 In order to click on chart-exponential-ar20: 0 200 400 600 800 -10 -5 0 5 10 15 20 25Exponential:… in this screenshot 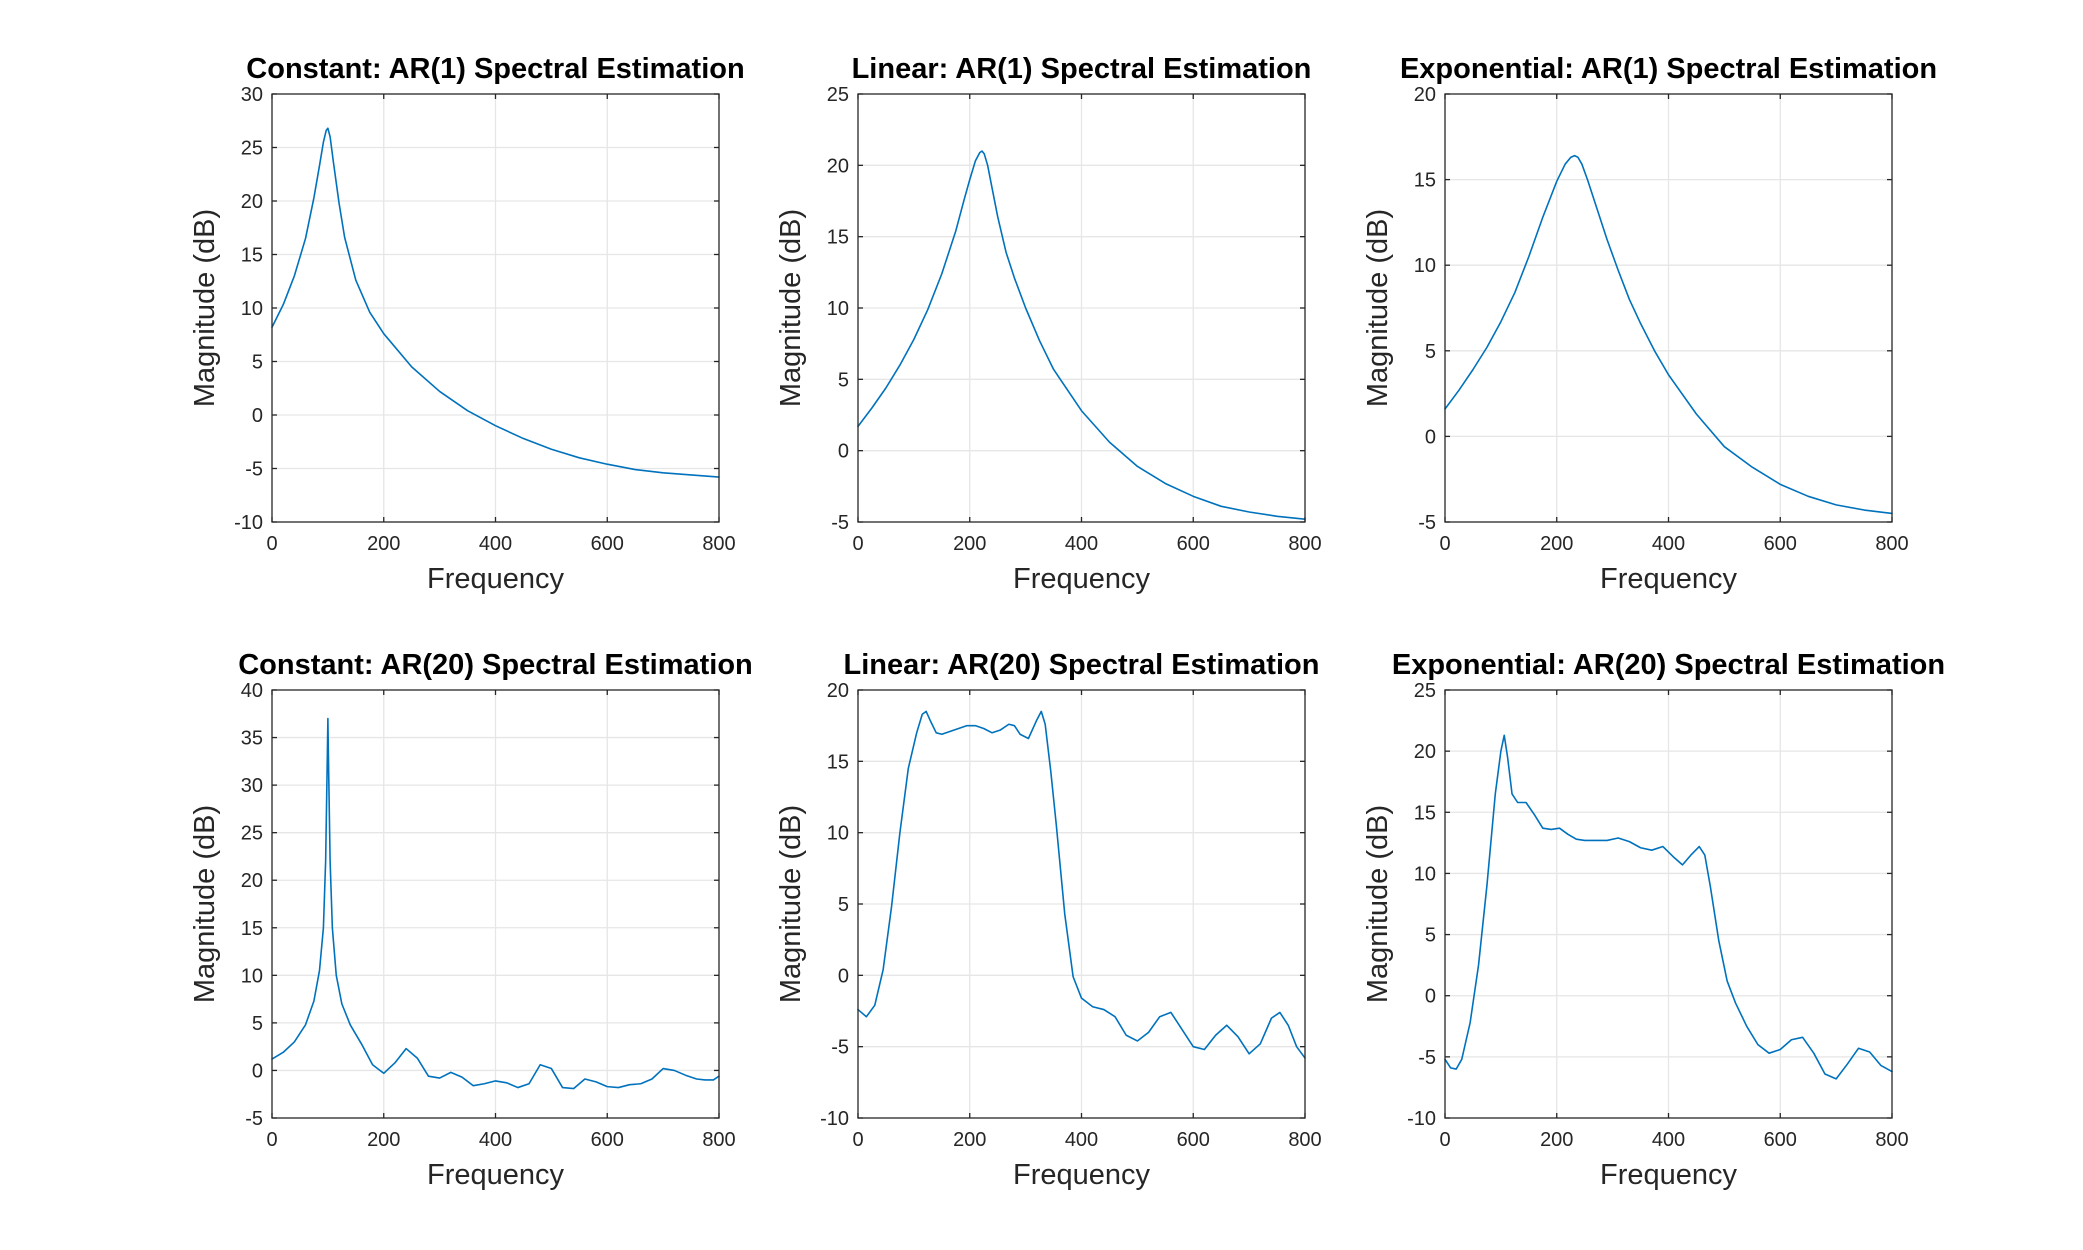, I will do `click(1653, 920)`.